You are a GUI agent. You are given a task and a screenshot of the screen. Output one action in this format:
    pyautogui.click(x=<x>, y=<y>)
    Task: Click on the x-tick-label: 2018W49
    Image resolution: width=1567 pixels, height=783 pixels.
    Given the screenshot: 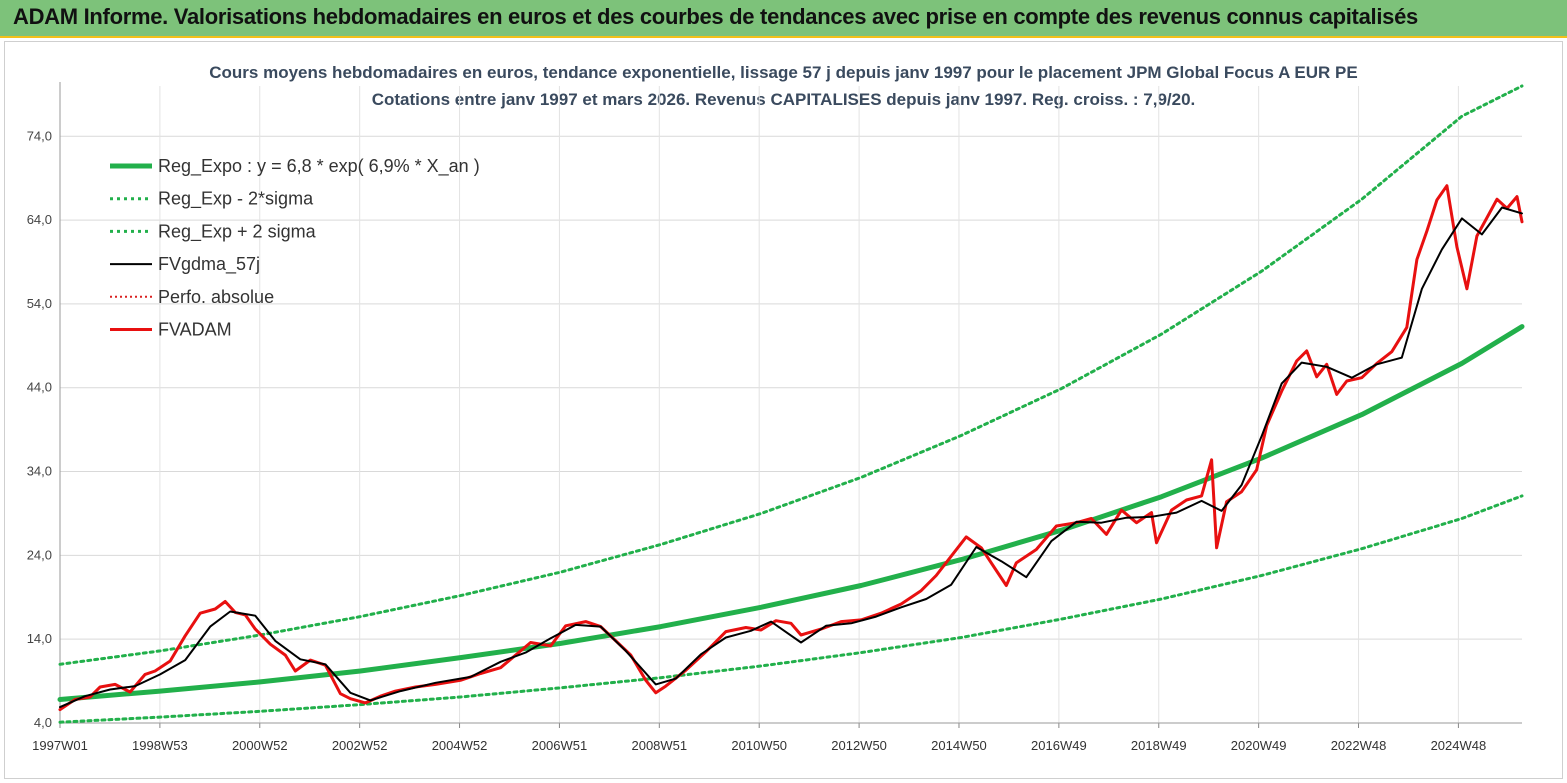 What is the action you would take?
    pyautogui.click(x=1159, y=745)
    